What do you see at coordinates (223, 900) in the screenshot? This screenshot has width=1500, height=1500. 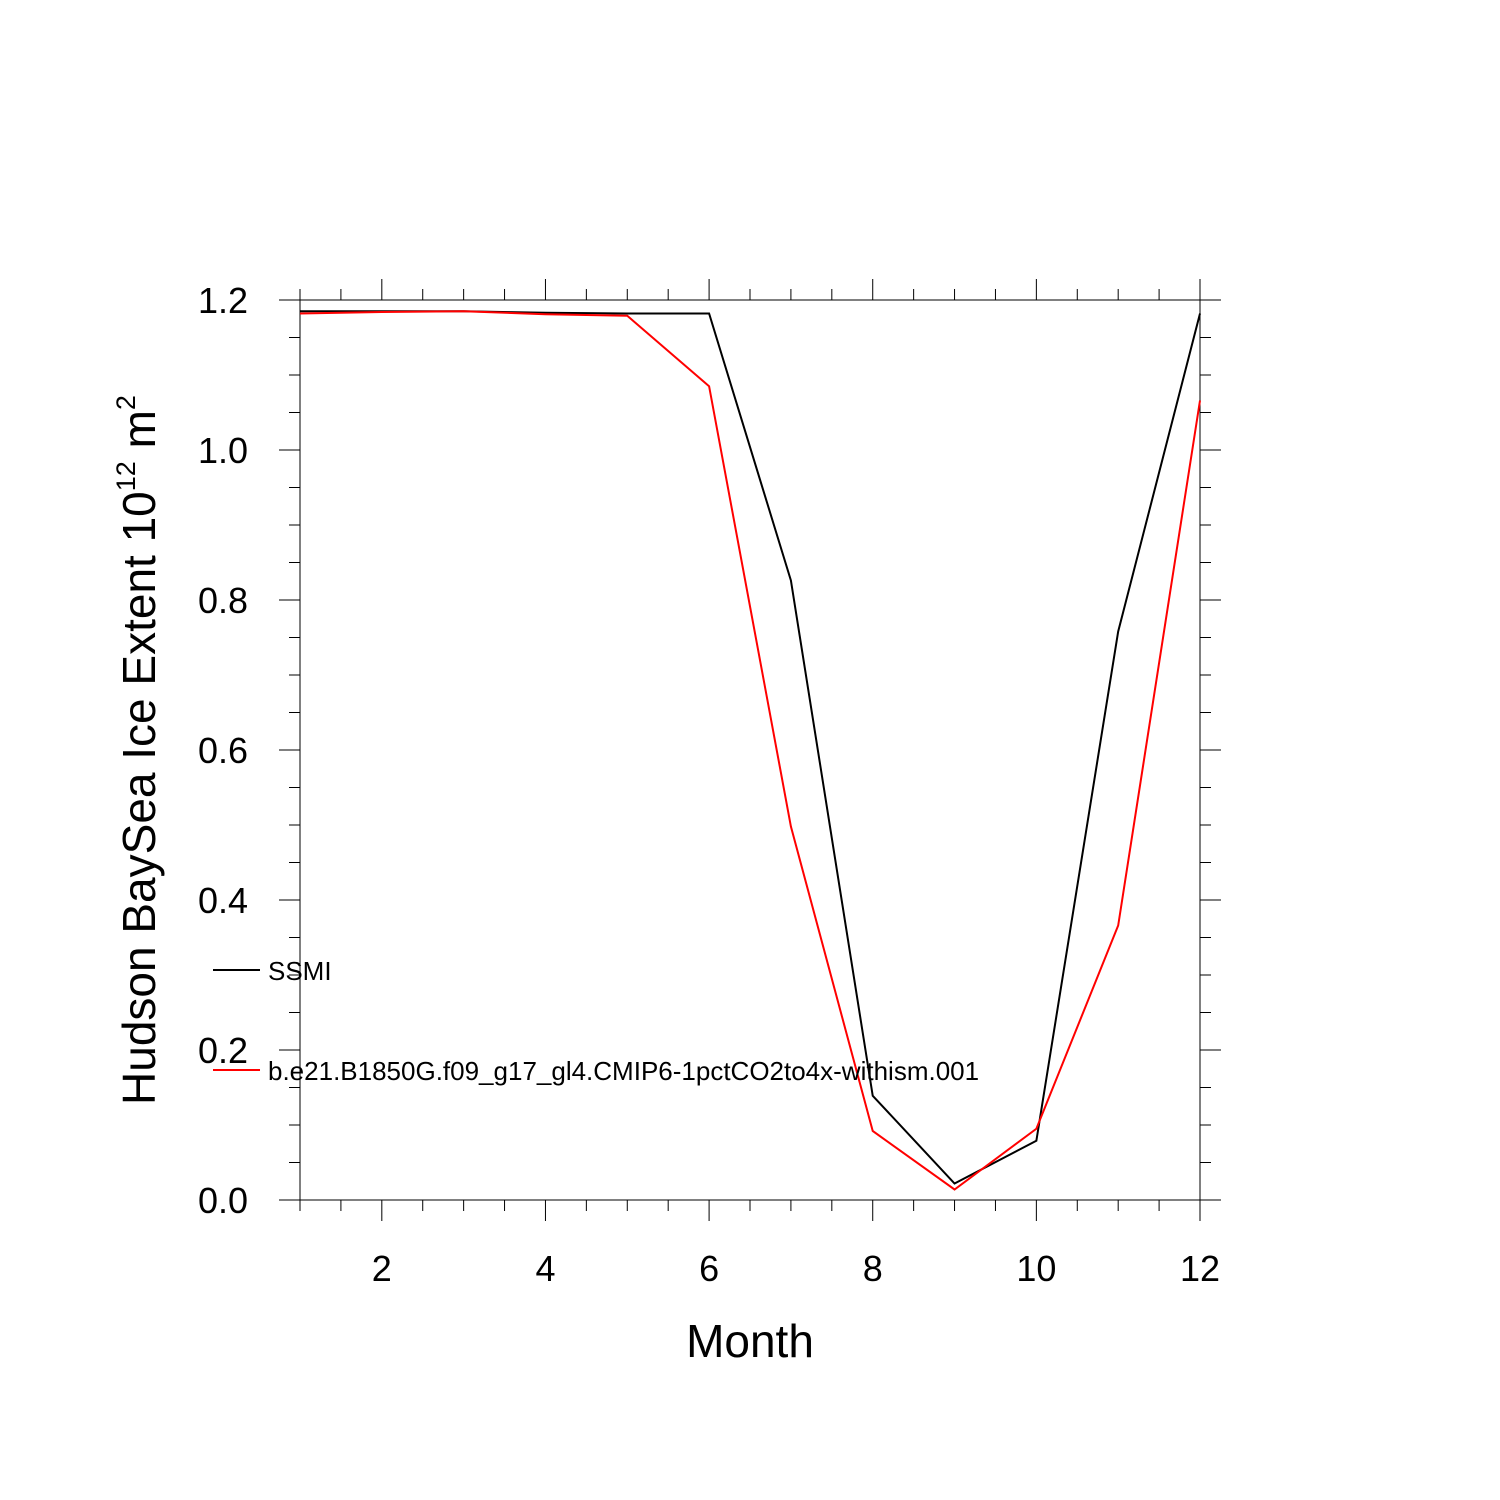 I see `y-tick-label: 0.4` at bounding box center [223, 900].